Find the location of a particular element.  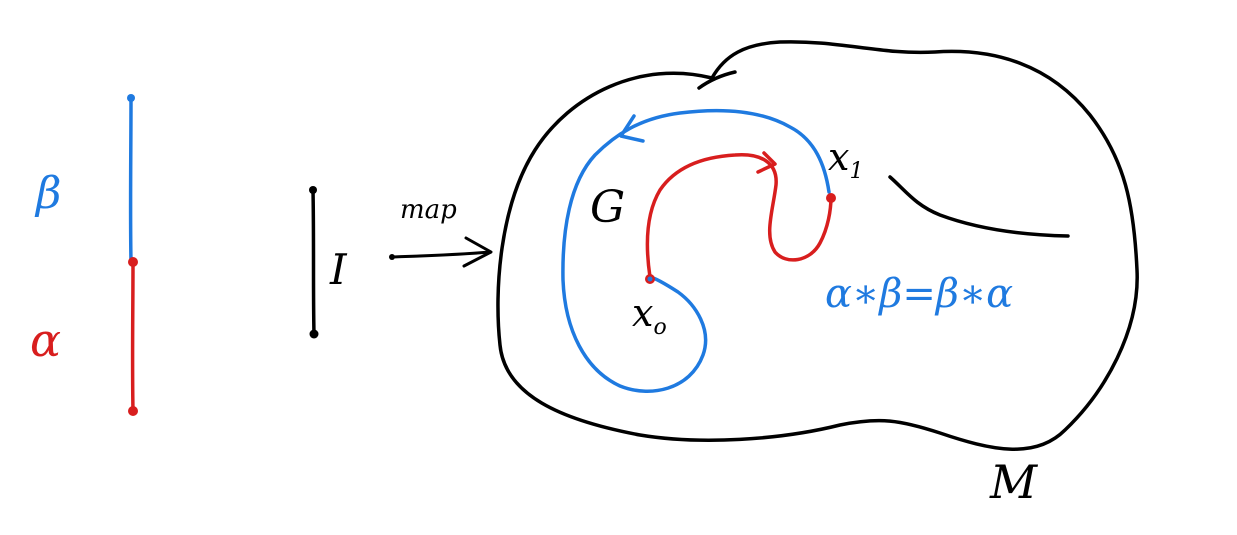

x0-label-sub: o is located at coordinates (659, 327).